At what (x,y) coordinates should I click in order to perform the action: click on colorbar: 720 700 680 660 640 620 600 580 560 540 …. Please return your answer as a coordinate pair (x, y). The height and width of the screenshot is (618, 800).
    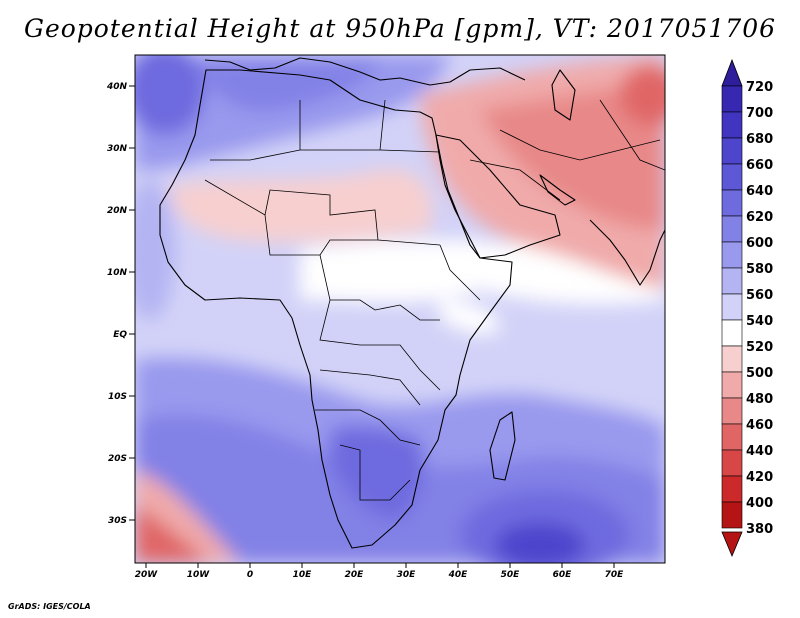
    Looking at the image, I should click on (747, 308).